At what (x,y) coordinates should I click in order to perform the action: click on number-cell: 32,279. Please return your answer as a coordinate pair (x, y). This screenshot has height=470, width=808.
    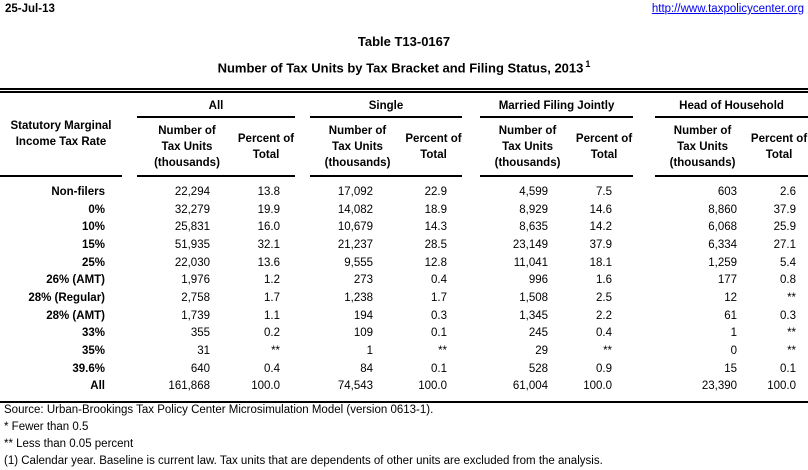
    Looking at the image, I should click on (192, 209).